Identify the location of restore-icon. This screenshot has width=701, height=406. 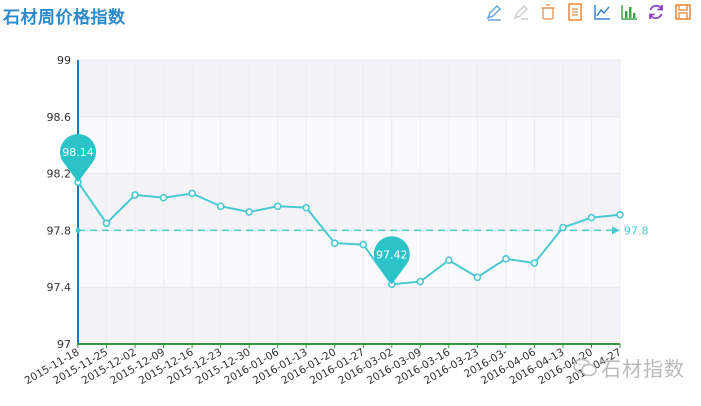
(656, 12).